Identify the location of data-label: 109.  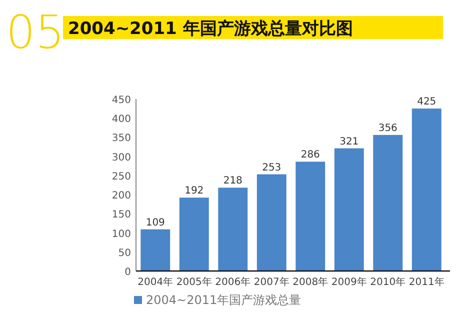
(155, 222).